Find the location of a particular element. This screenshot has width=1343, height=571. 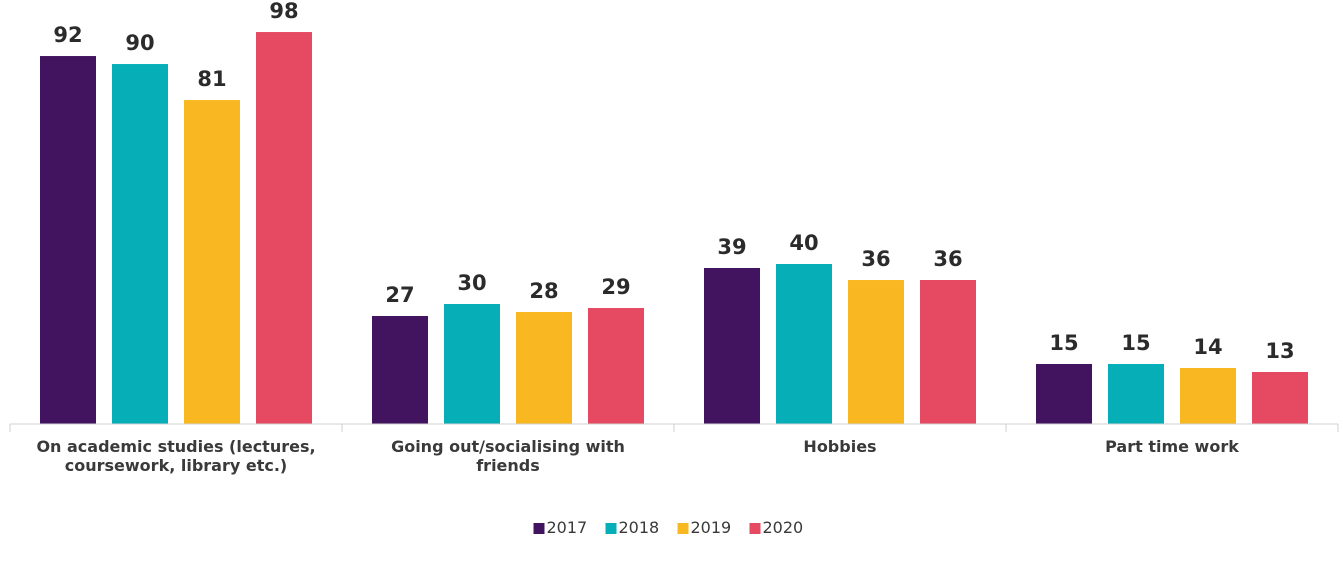

legend-label: 2018 is located at coordinates (639, 527).